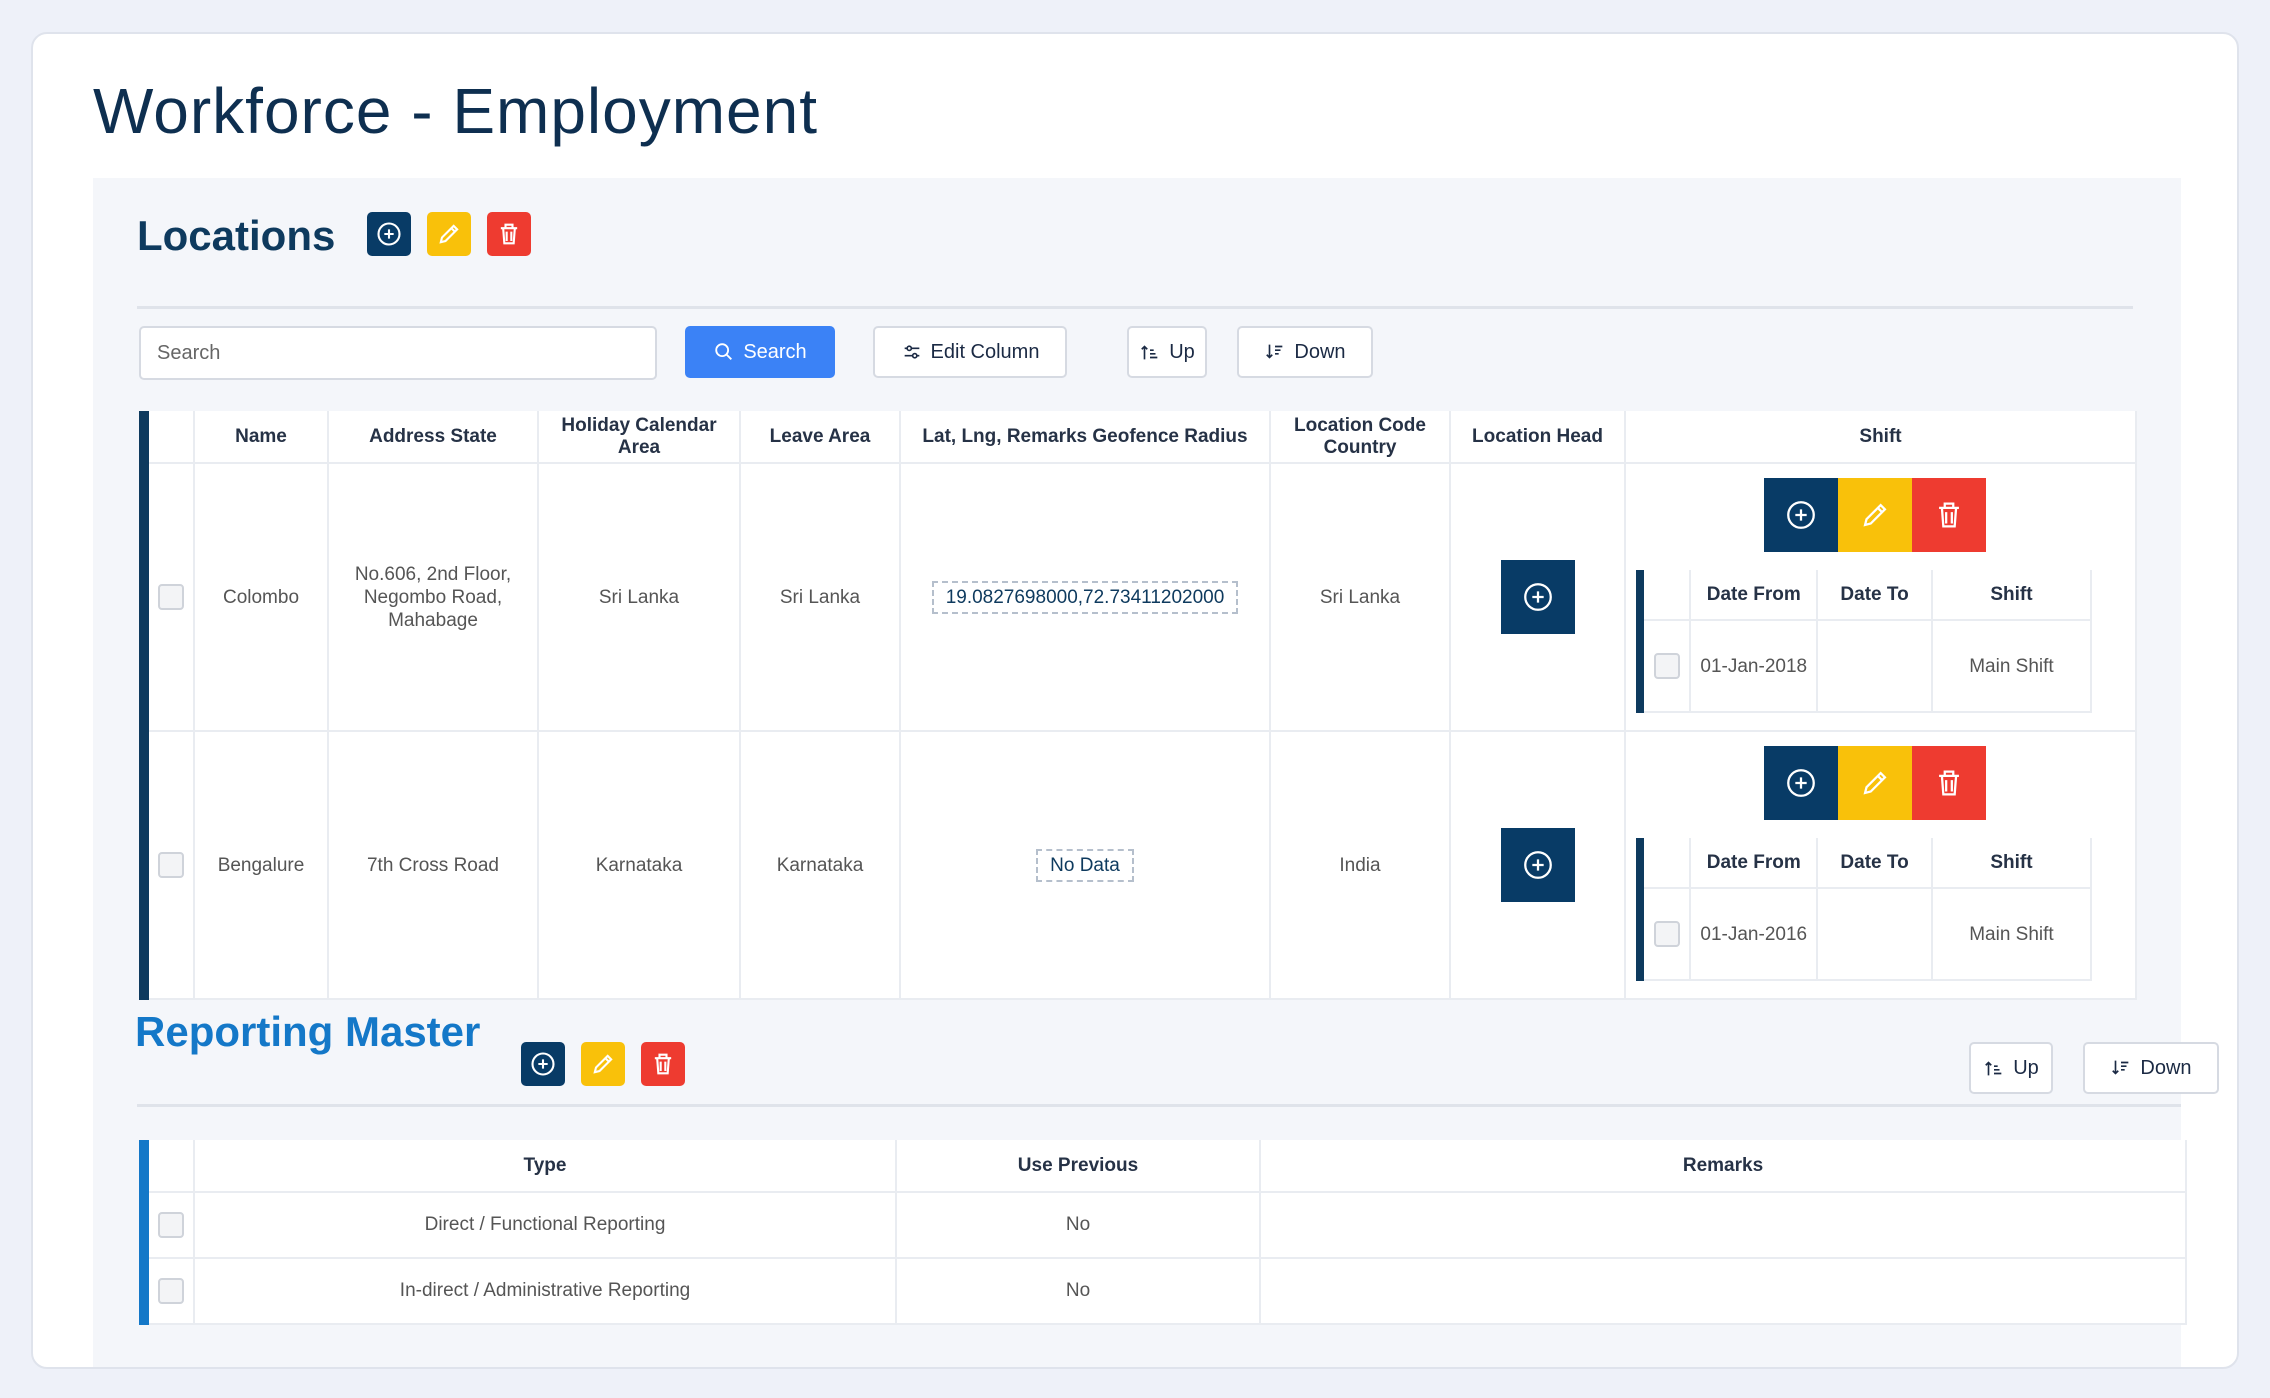 The image size is (2270, 1398). I want to click on shift-row: 01-Jan-2018 Main Shift, so click(1866, 666).